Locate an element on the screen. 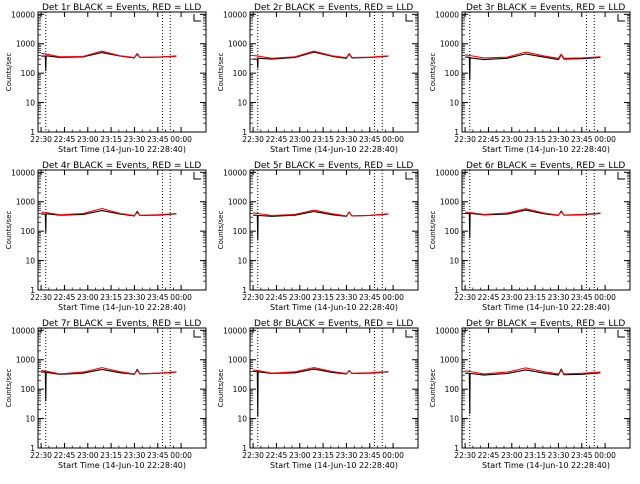  panel-title: Det 1r BLACK = Events, RED = LLD is located at coordinates (121, 8).